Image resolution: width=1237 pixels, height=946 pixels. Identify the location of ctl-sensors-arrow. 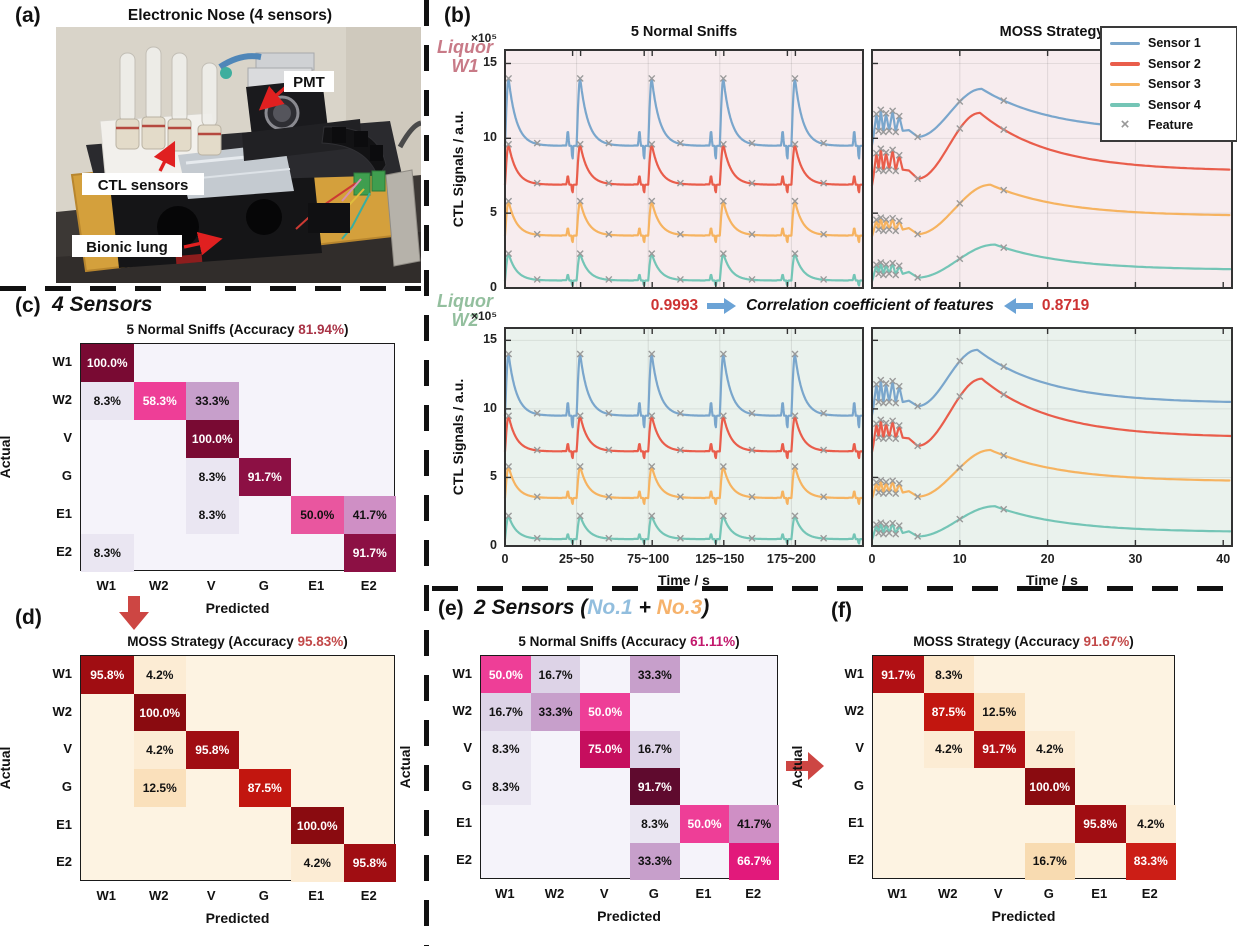
(164, 156).